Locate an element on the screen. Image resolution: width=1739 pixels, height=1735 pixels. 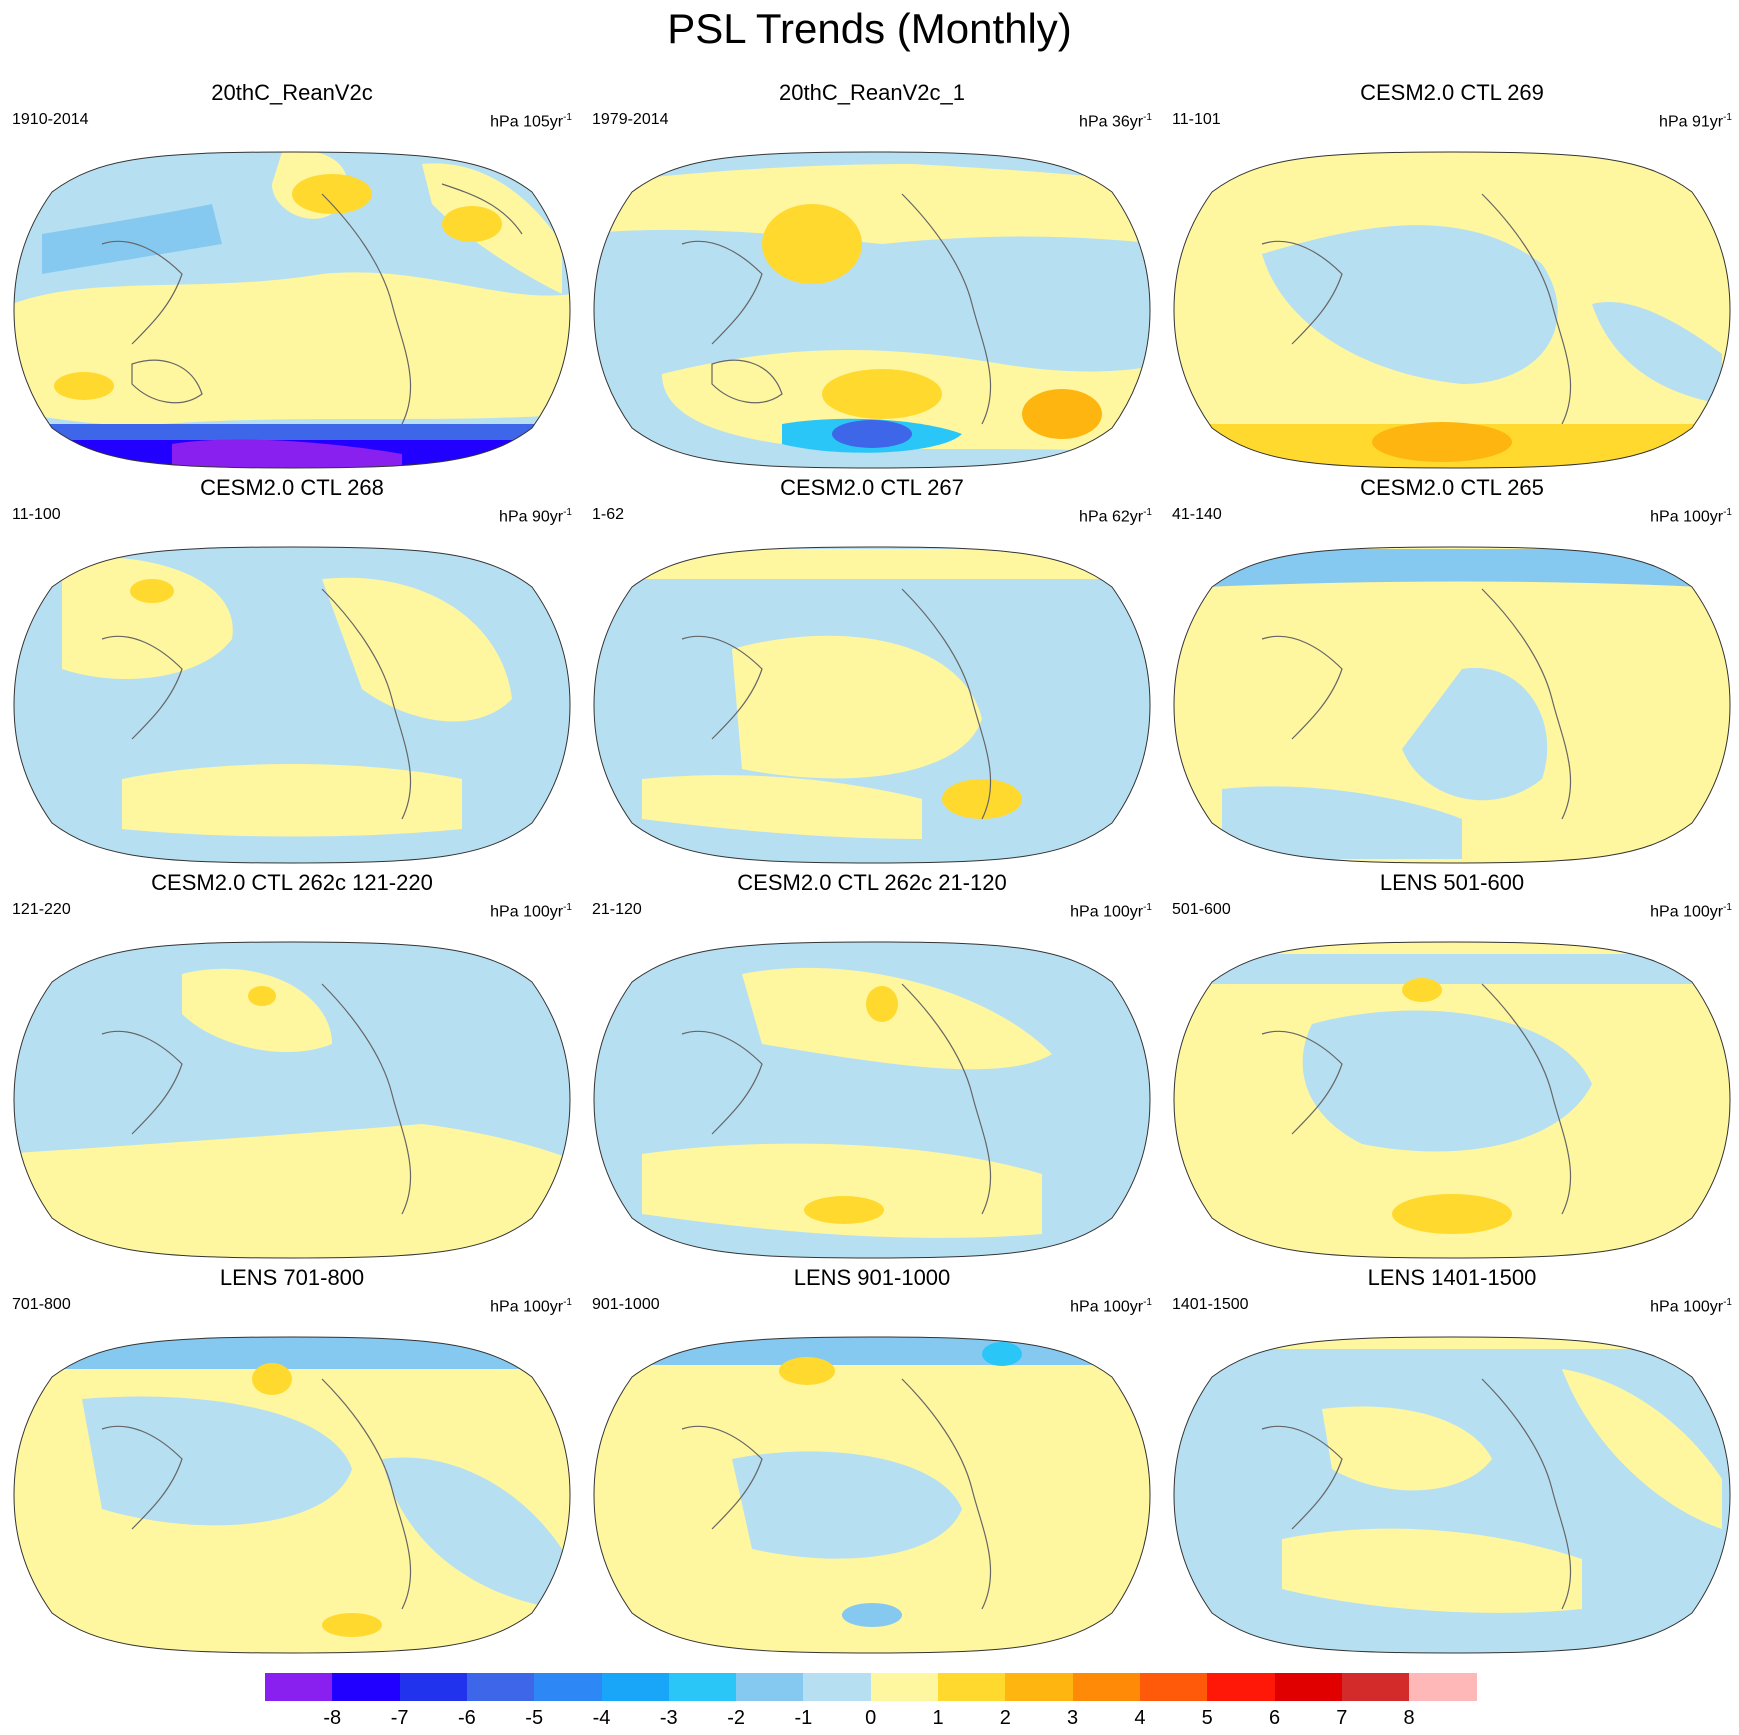
panel-range: 121-220 is located at coordinates (41, 909).